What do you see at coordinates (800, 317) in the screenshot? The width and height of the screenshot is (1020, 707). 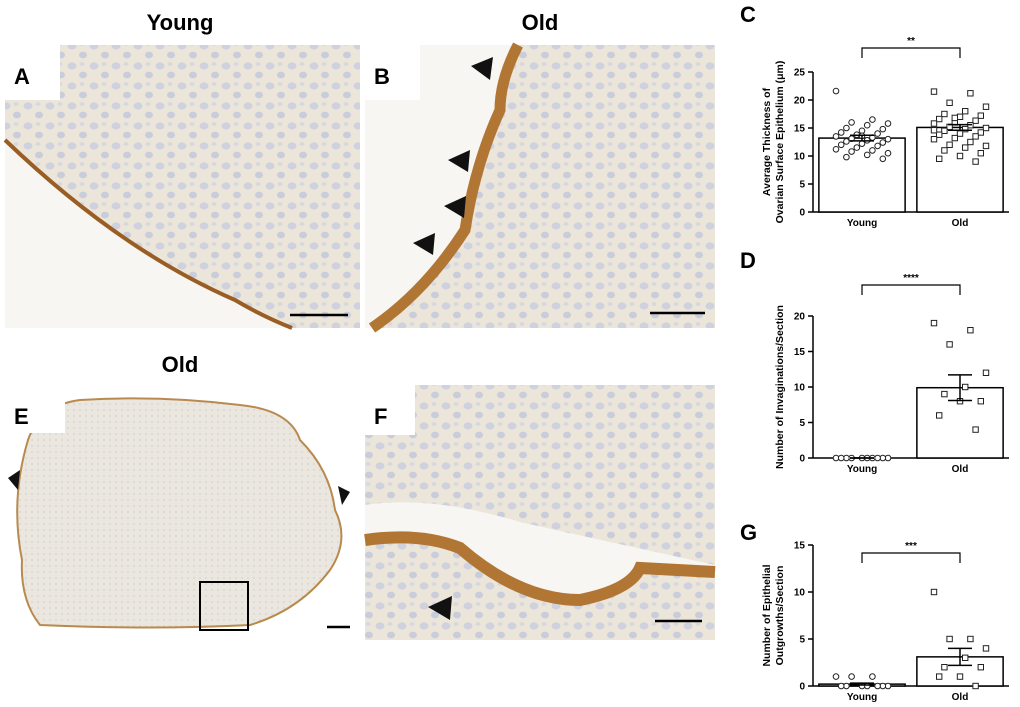 I see `y-tick-label: 20` at bounding box center [800, 317].